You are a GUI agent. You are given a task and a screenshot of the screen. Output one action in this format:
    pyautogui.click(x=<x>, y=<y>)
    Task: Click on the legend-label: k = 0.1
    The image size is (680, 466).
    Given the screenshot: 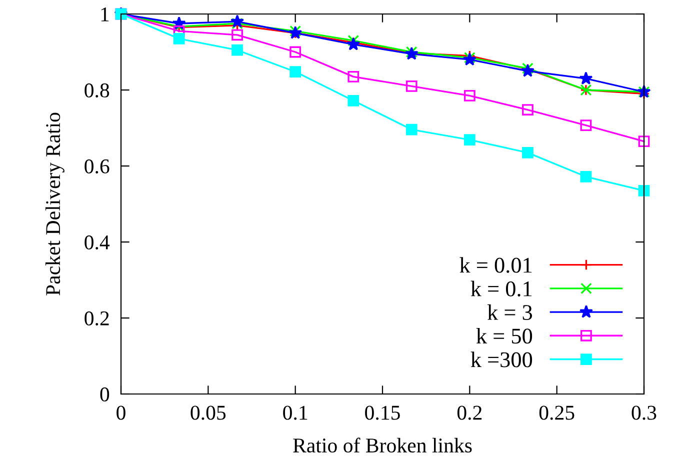 What is the action you would take?
    pyautogui.click(x=501, y=288)
    